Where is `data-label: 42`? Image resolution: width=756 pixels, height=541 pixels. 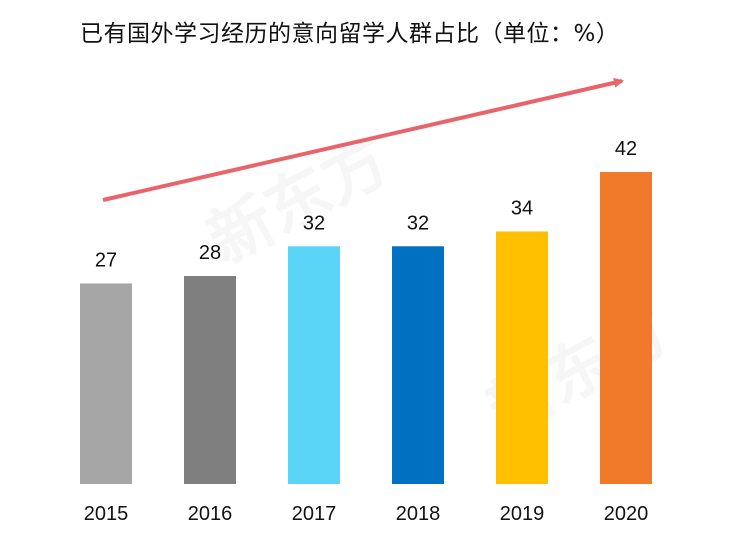 data-label: 42 is located at coordinates (626, 149).